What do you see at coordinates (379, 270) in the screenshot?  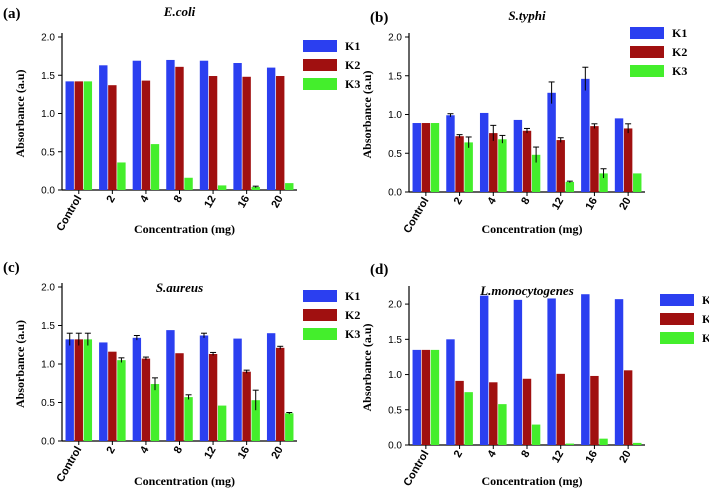 I see `panel-letter: (d)` at bounding box center [379, 270].